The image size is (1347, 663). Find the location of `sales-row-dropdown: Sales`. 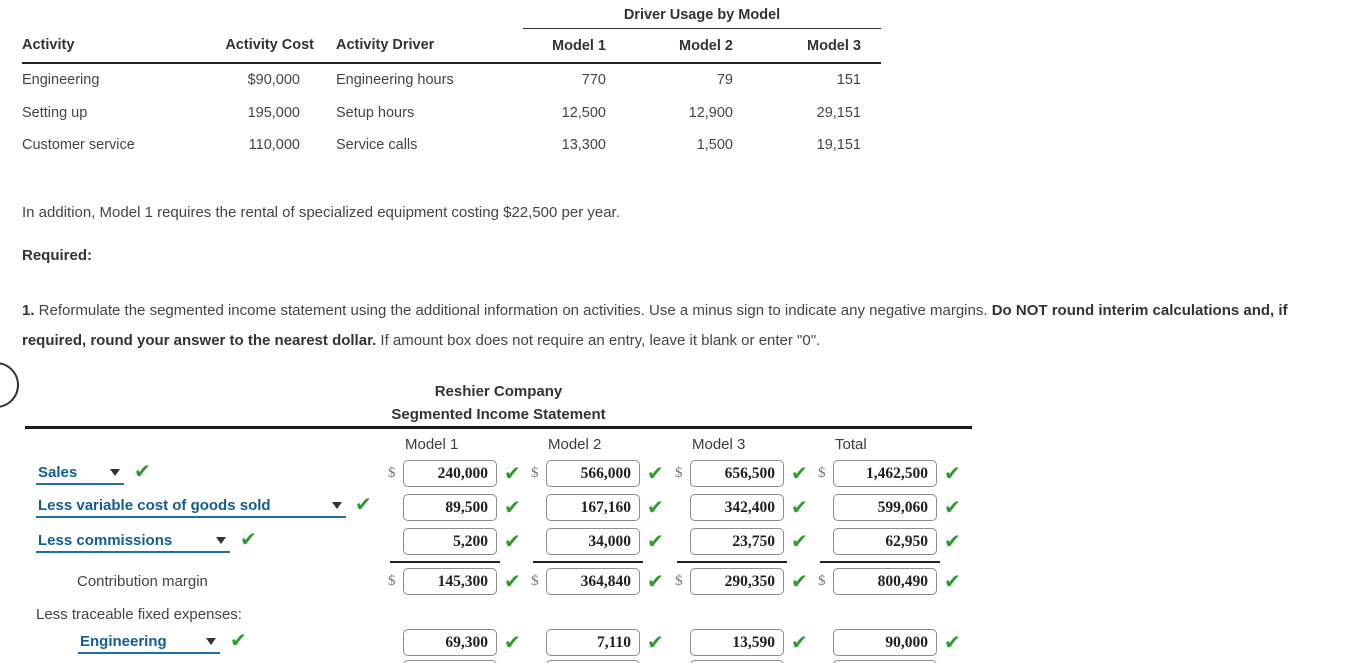

sales-row-dropdown: Sales is located at coordinates (80, 473).